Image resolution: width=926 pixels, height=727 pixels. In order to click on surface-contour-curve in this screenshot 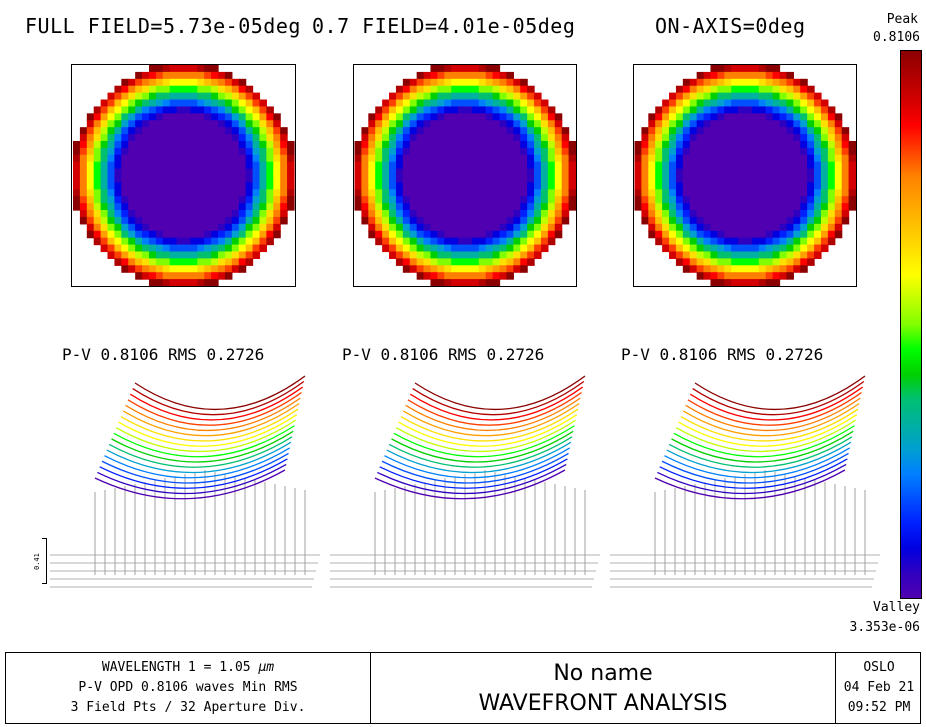, I will do `click(753, 473)`.